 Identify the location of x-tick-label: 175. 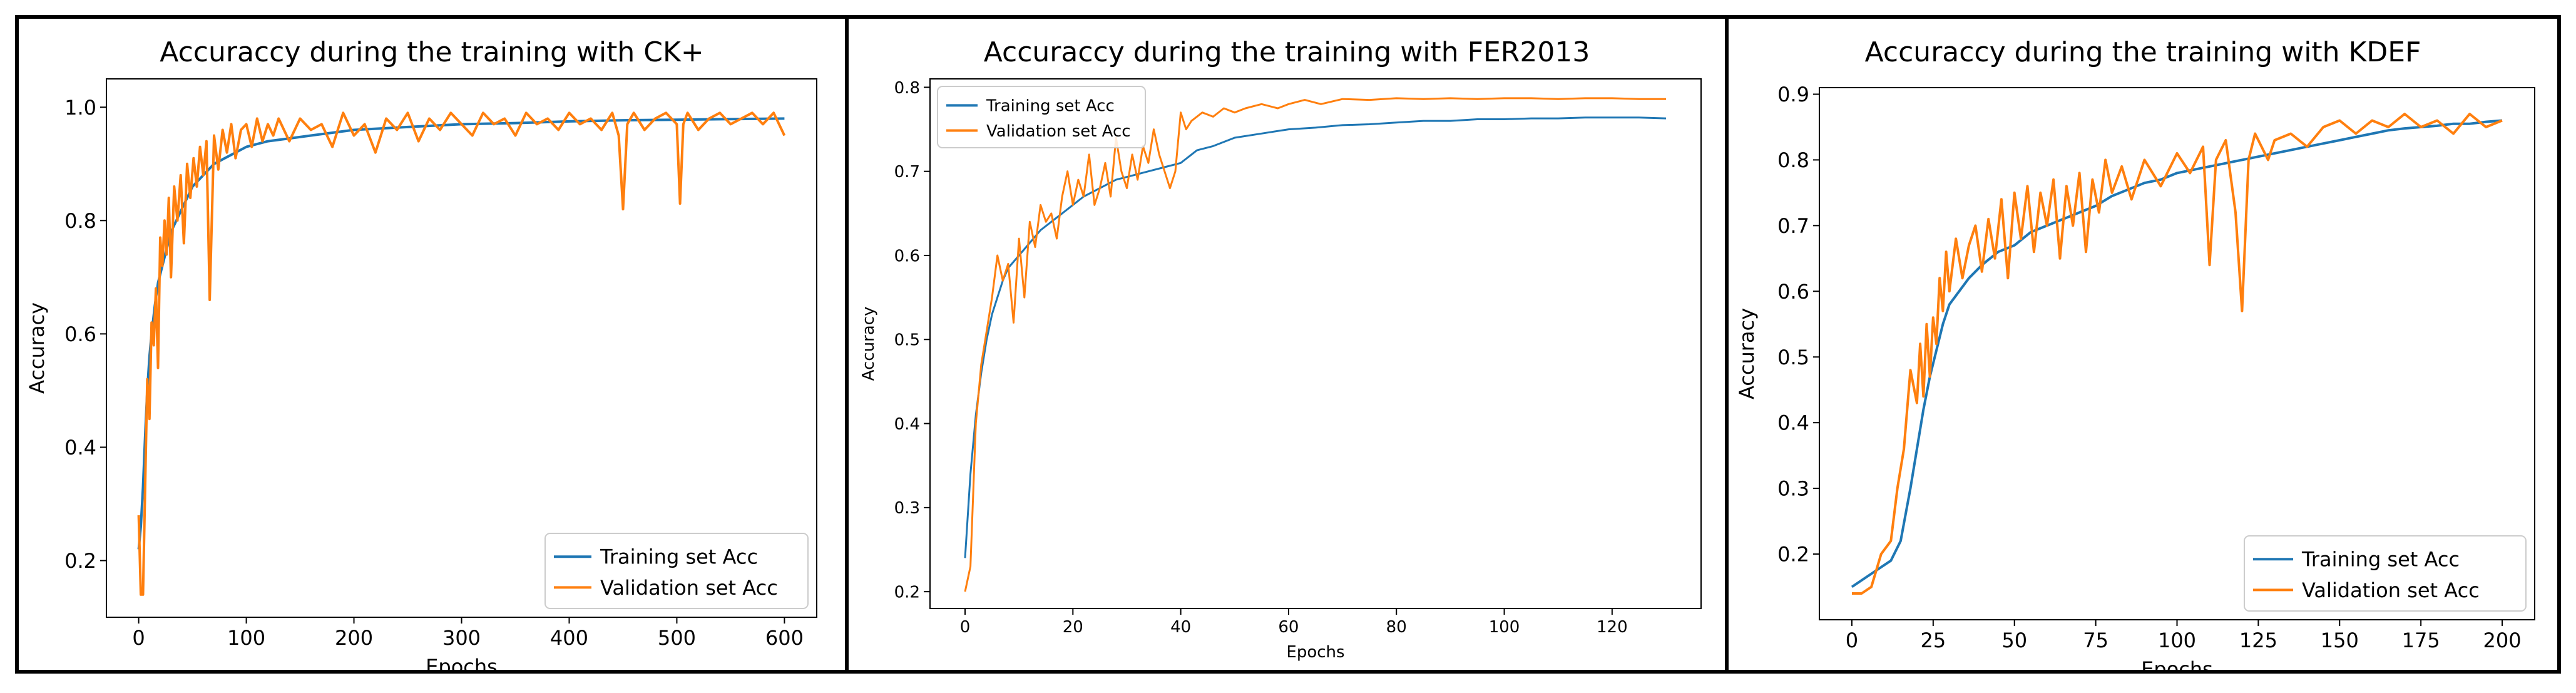
(2421, 640).